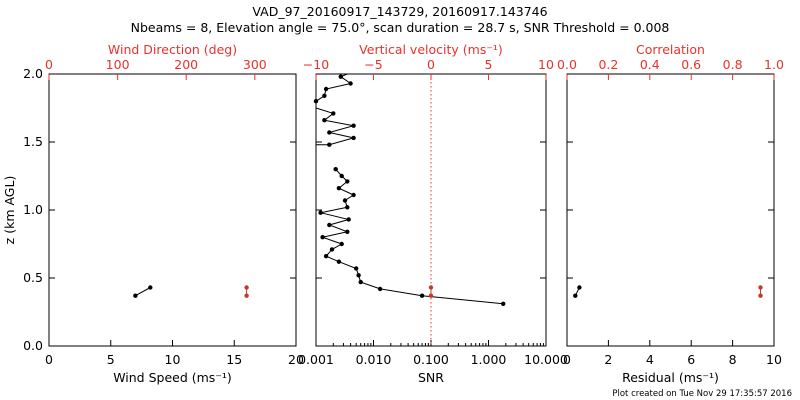 Image resolution: width=800 pixels, height=400 pixels. Describe the element at coordinates (650, 359) in the screenshot. I see `x-tick-label: 4` at that location.